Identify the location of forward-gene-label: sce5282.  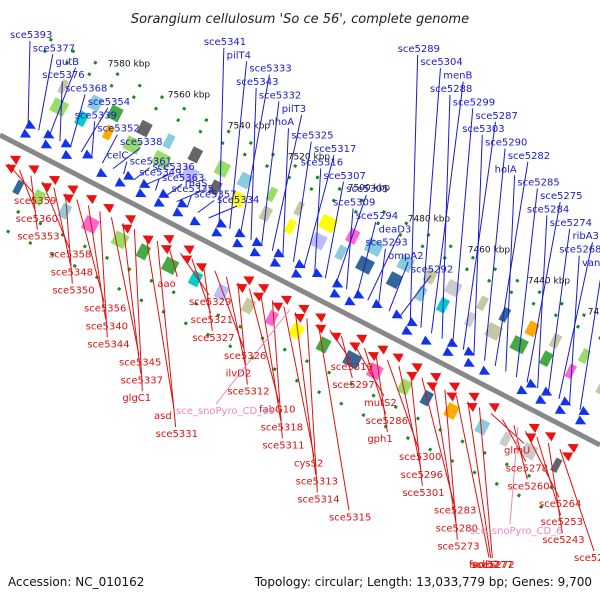
(529, 156).